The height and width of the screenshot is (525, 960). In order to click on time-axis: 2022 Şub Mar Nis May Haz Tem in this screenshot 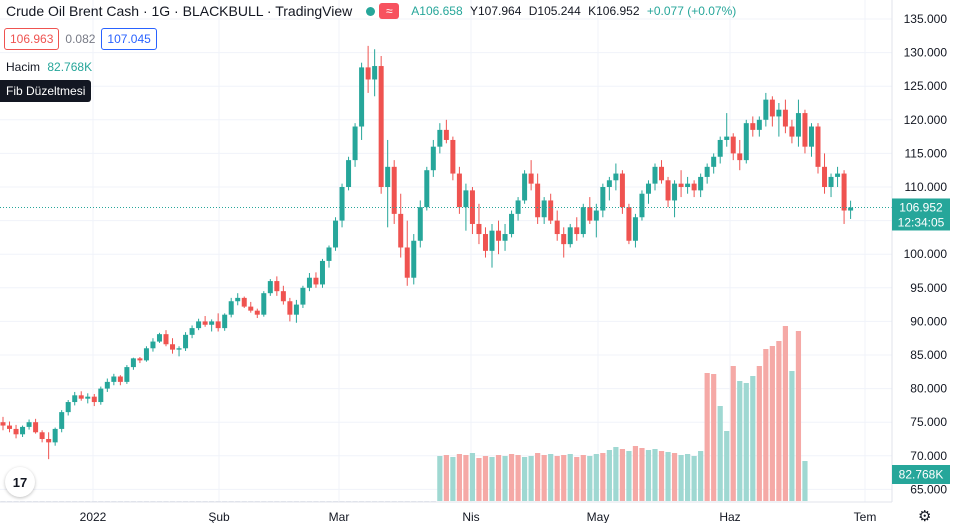, I will do `click(478, 516)`.